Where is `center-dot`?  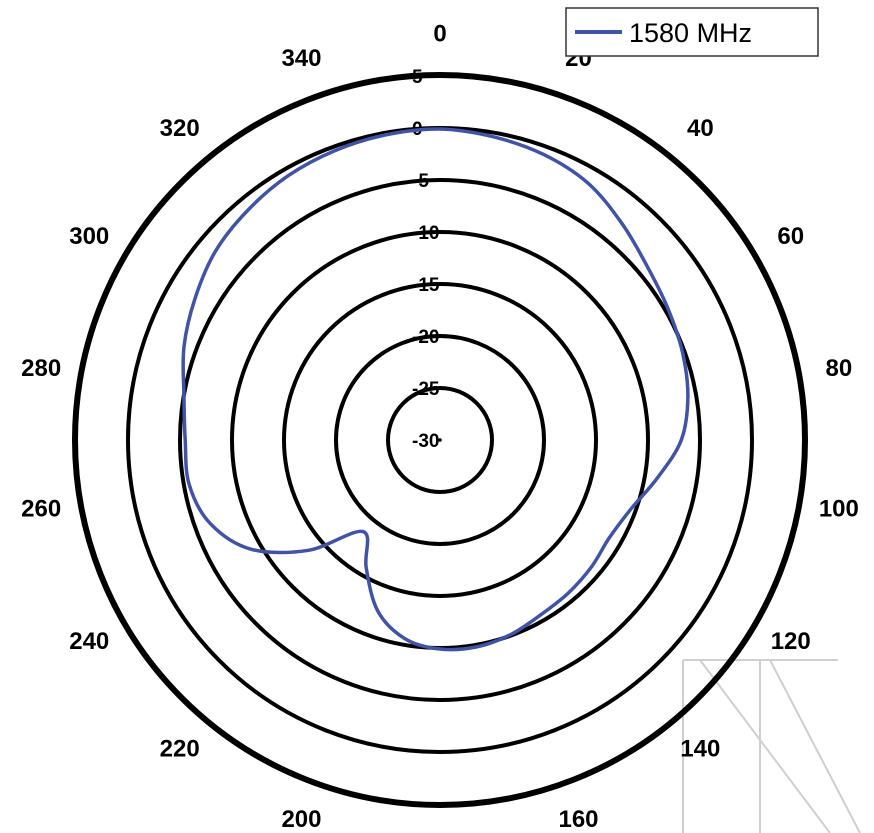
center-dot is located at coordinates (440, 440).